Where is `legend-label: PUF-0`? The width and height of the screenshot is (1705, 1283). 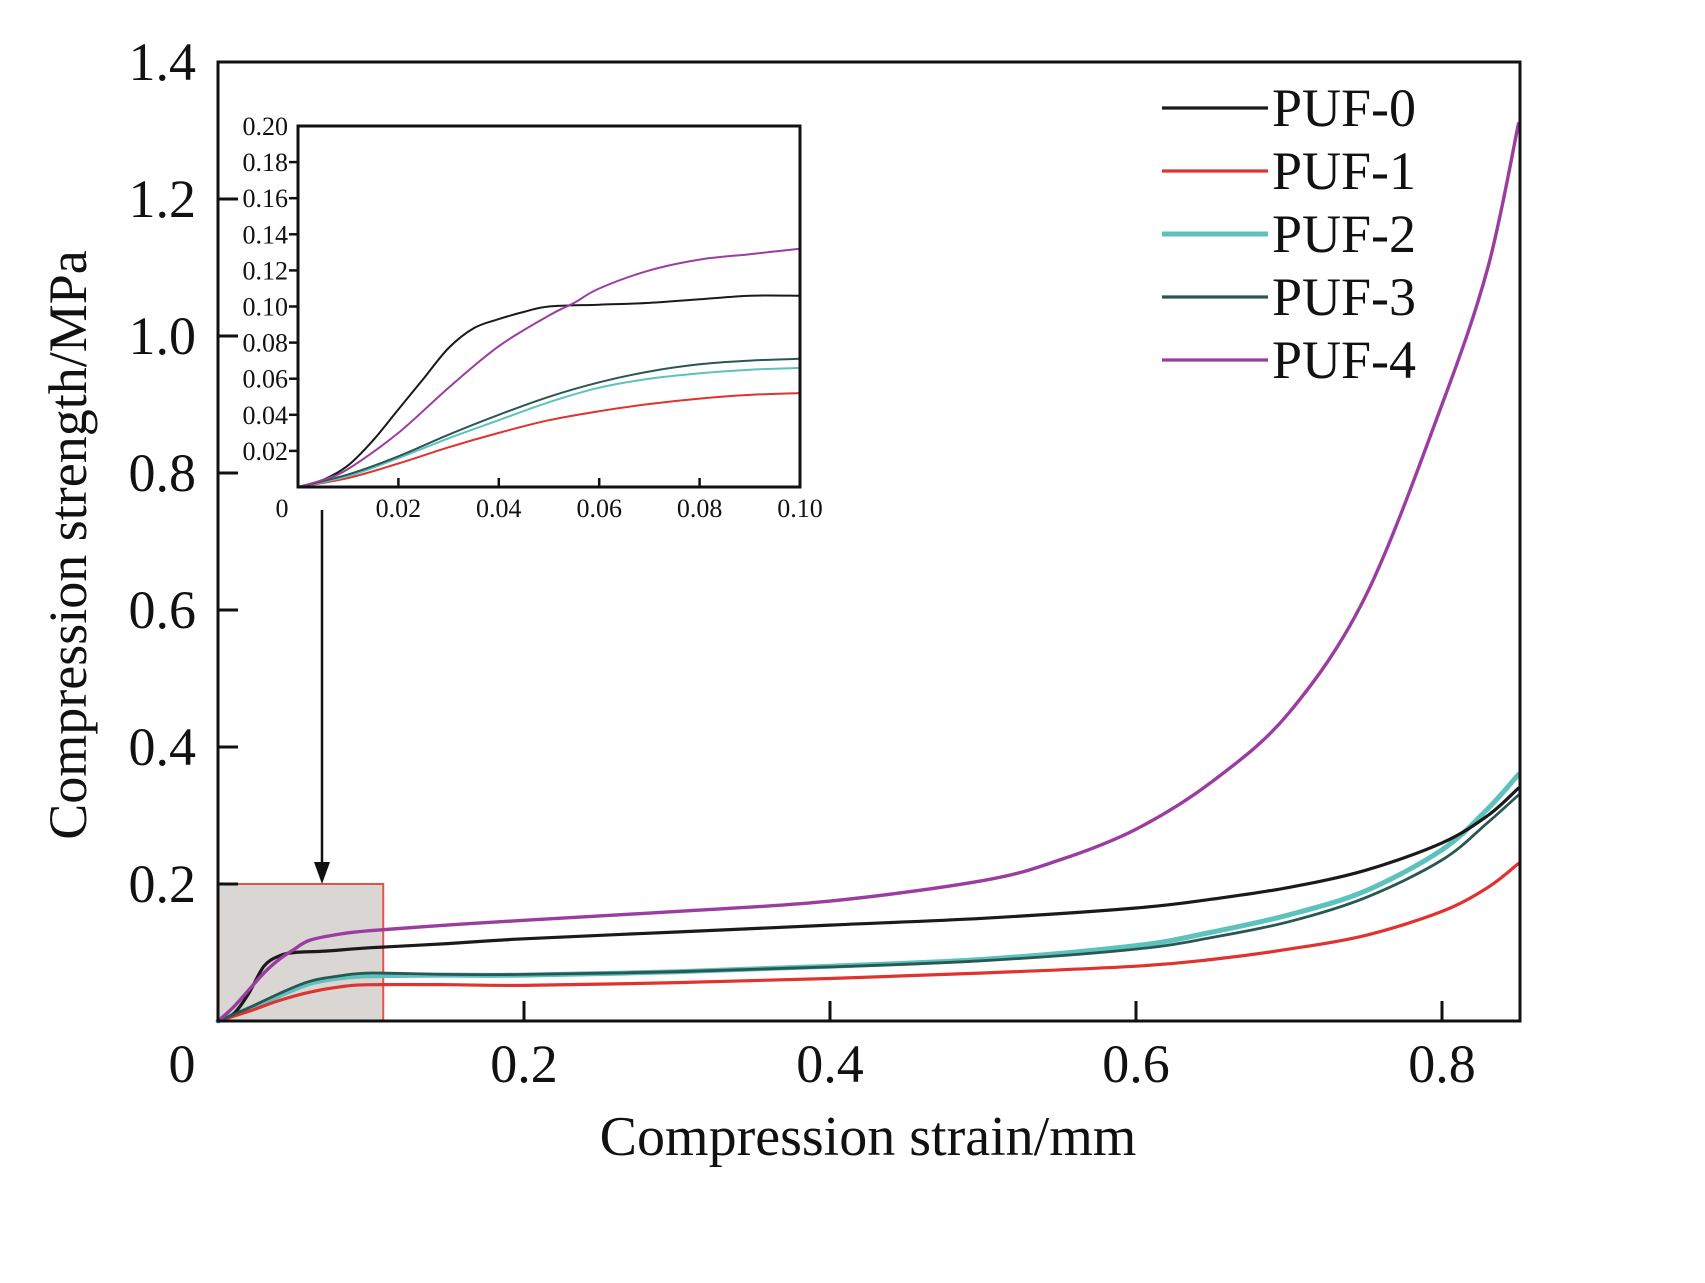 legend-label: PUF-0 is located at coordinates (1344, 108).